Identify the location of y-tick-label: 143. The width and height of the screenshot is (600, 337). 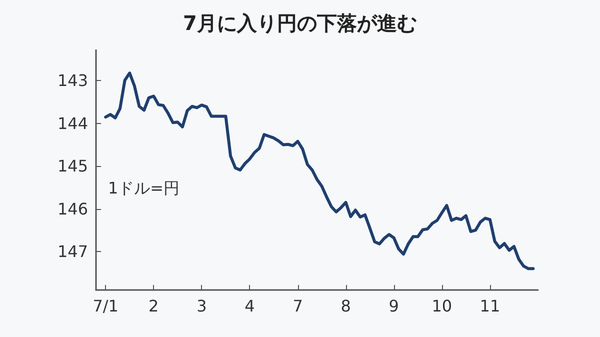
(72, 80).